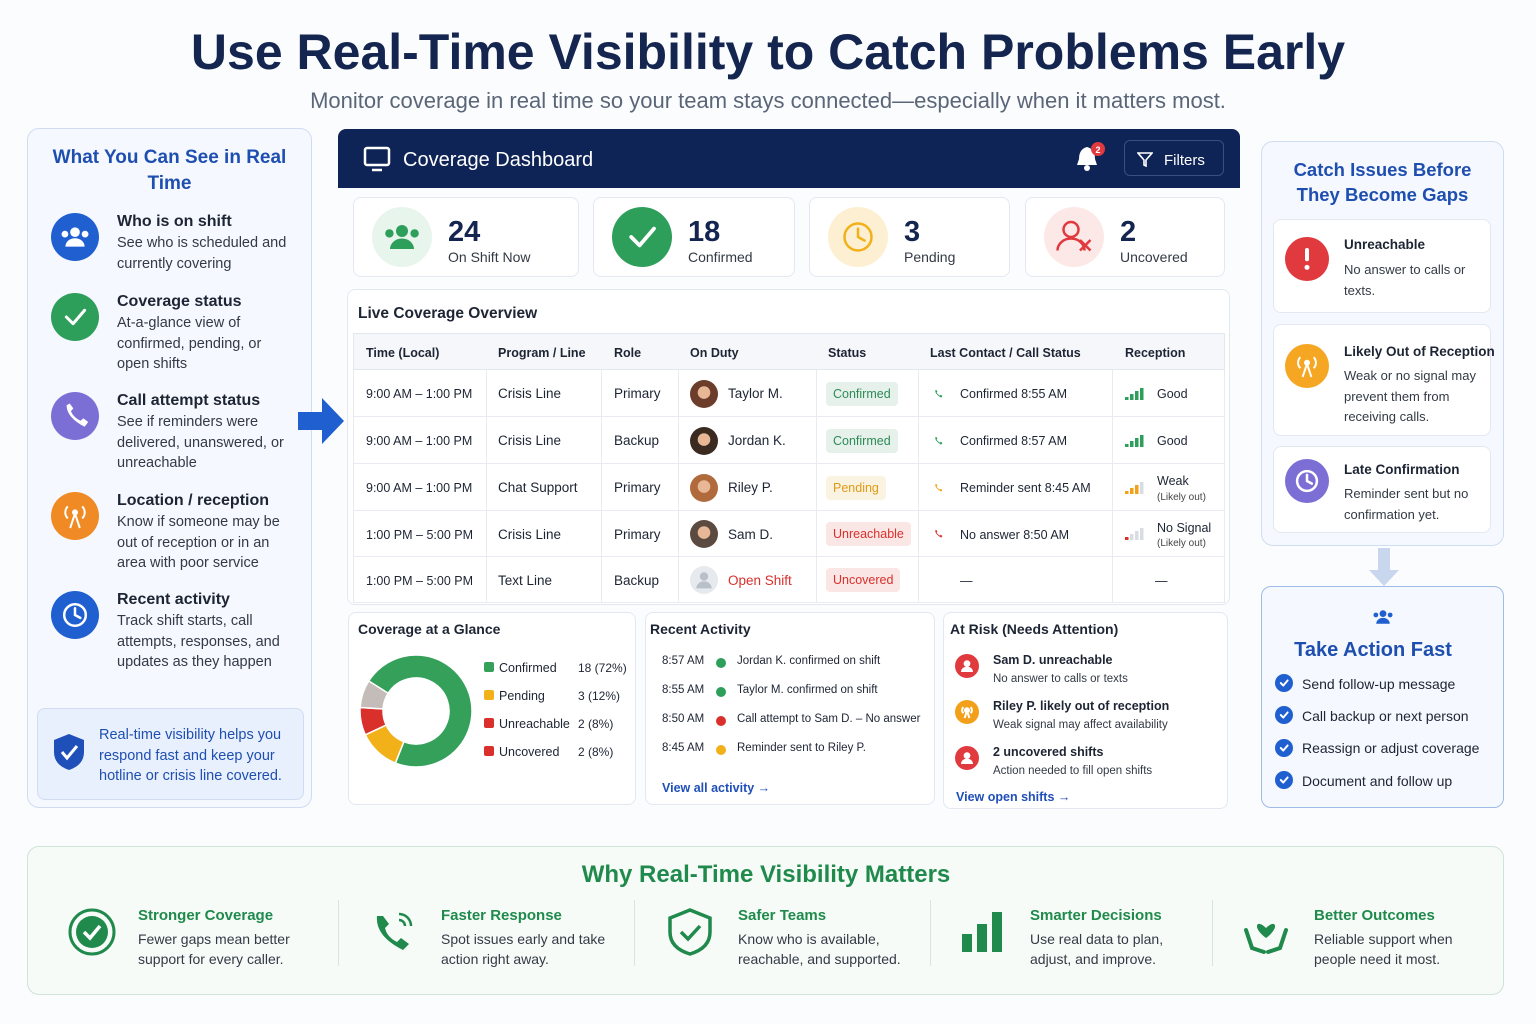  Describe the element at coordinates (429, 628) in the screenshot. I see `chart-title: Coverage at a Glance` at that location.